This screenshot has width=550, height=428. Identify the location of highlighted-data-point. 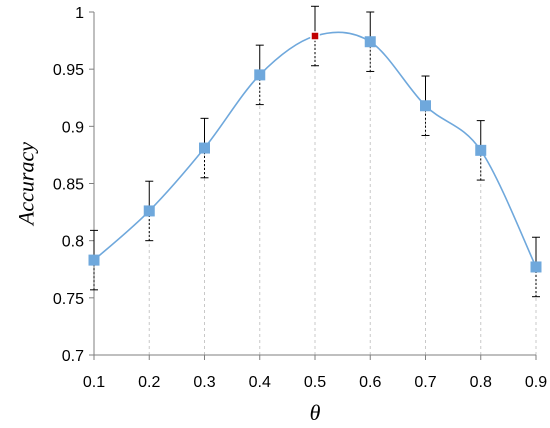
(315, 36).